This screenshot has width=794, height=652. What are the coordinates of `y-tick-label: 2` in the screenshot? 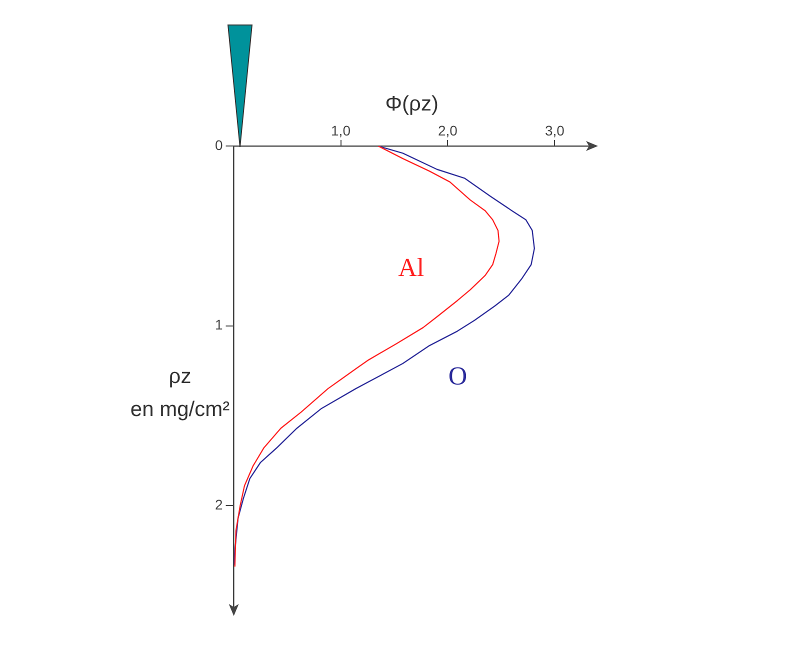 It's located at (218, 504).